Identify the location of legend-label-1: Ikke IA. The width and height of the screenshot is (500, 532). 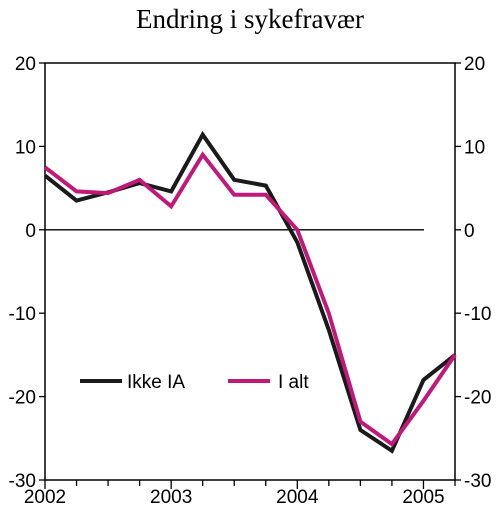
(156, 382).